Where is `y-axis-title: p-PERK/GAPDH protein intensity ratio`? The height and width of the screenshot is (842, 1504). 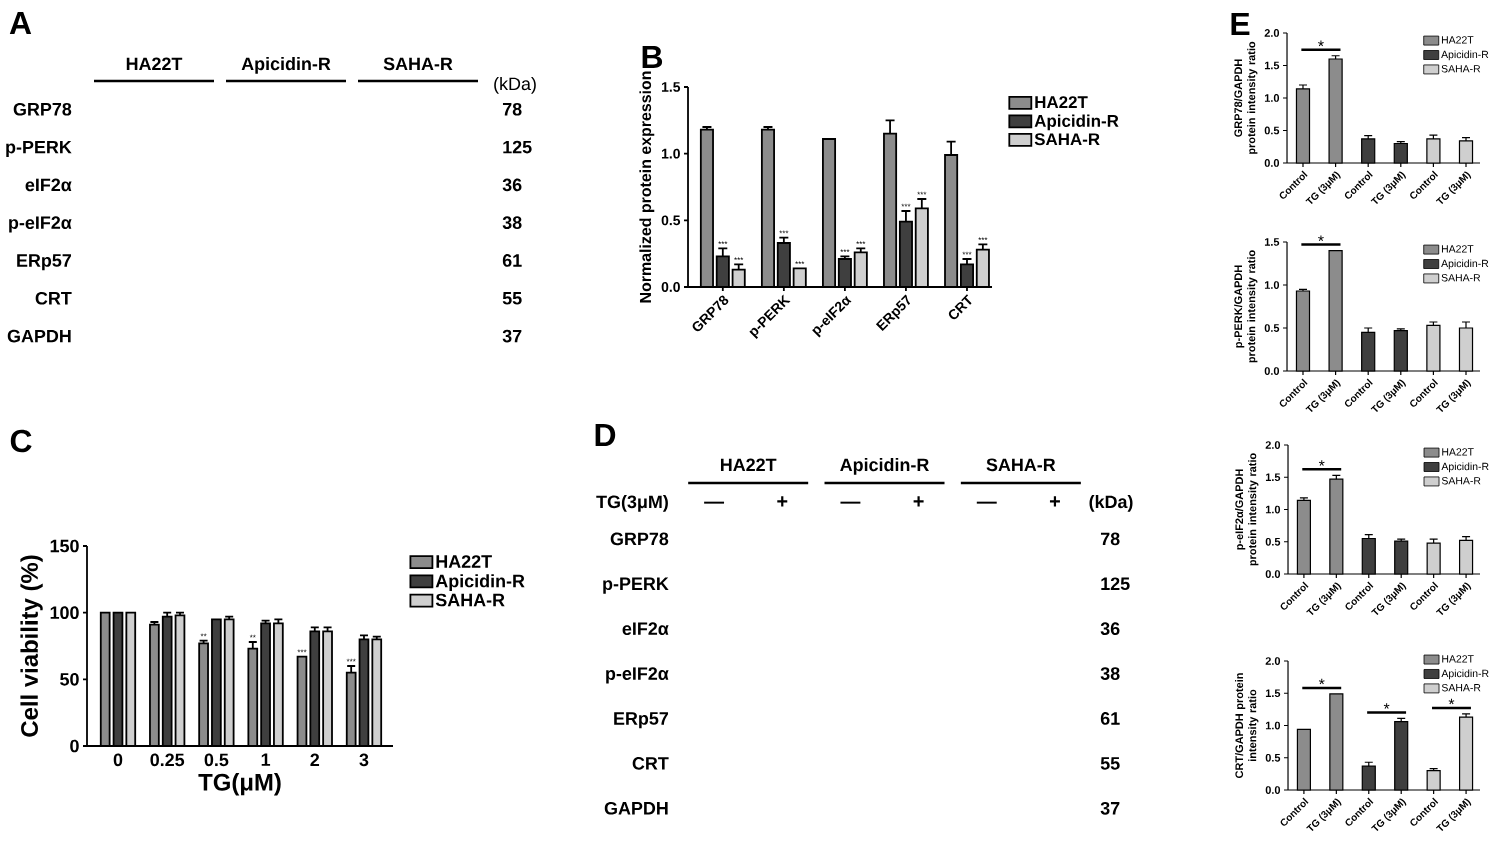 y-axis-title: p-PERK/GAPDH protein intensity ratio is located at coordinates (1246, 306).